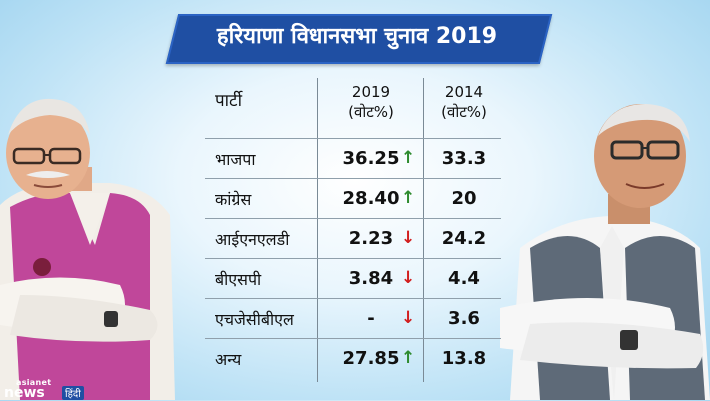 This screenshot has width=710, height=401. I want to click on vote-2014: 4.4, so click(464, 278).